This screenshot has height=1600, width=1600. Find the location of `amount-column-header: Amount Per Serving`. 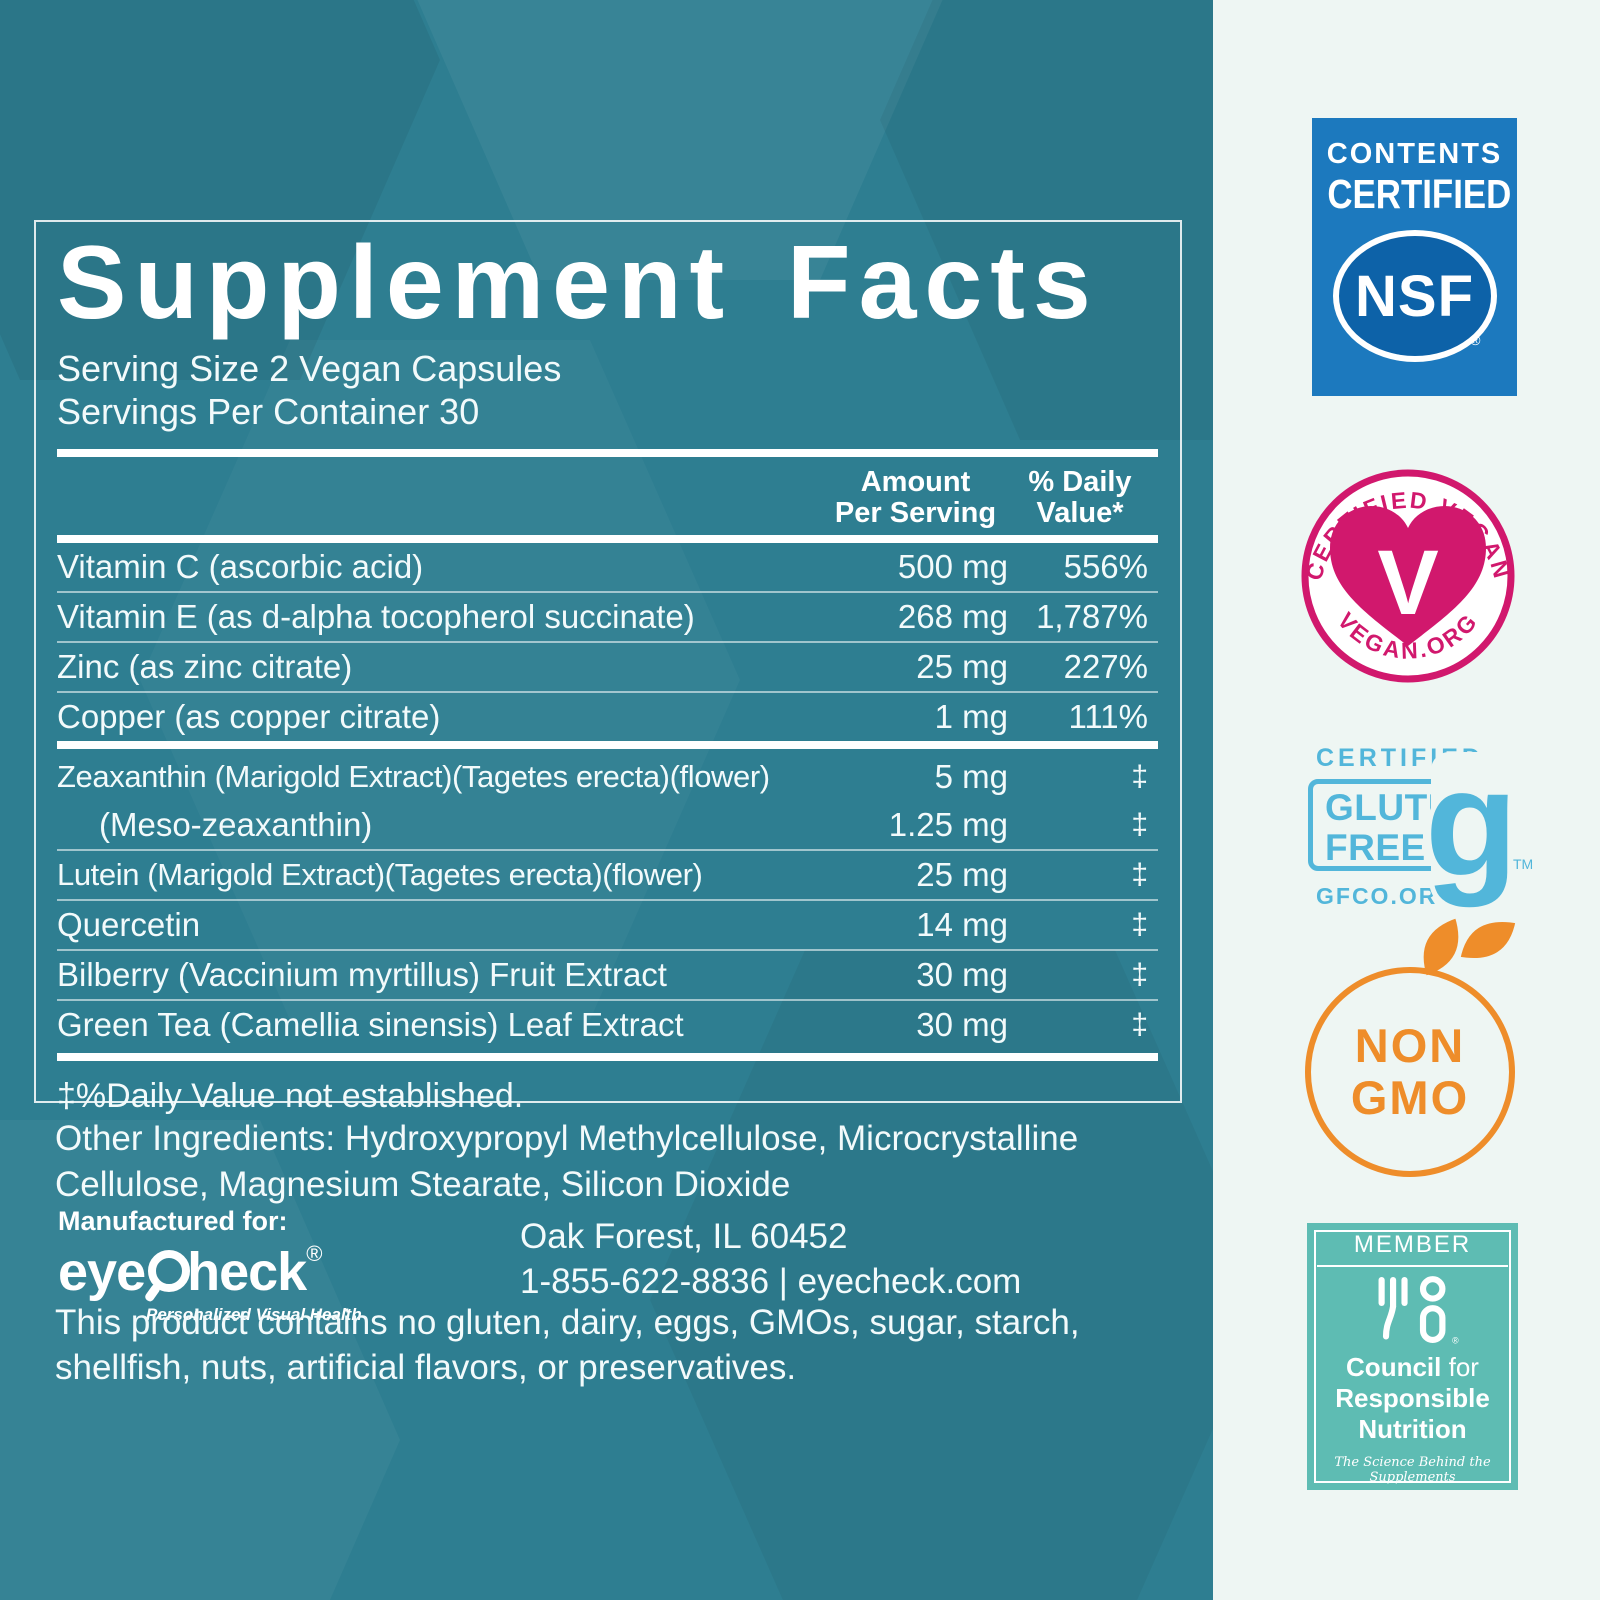

amount-column-header: Amount Per Serving is located at coordinates (915, 497).